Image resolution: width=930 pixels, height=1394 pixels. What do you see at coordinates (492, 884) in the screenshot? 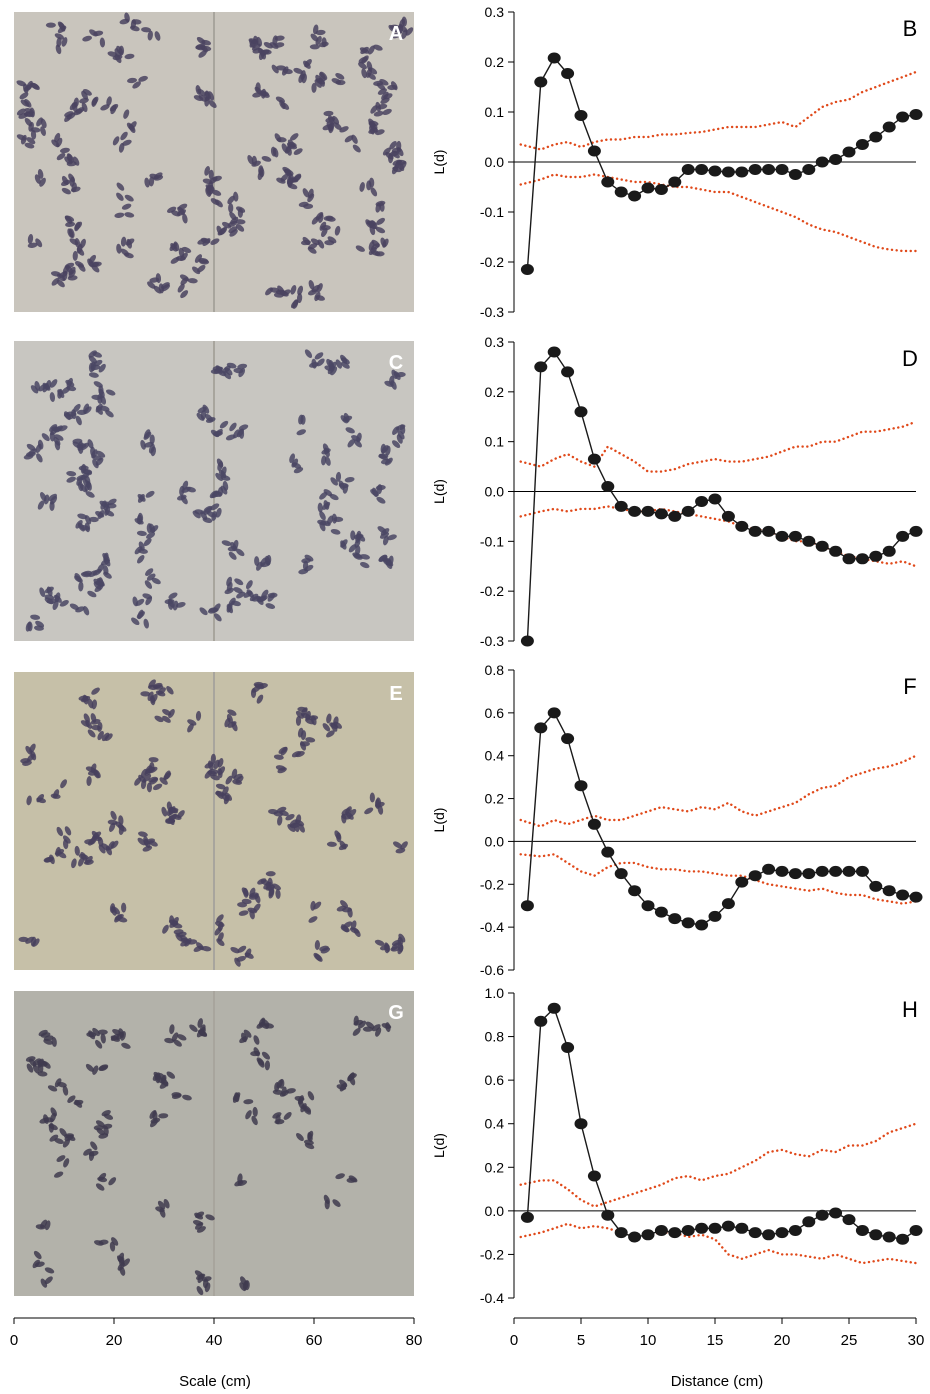
I see `y-tick-label: -0.2` at bounding box center [492, 884].